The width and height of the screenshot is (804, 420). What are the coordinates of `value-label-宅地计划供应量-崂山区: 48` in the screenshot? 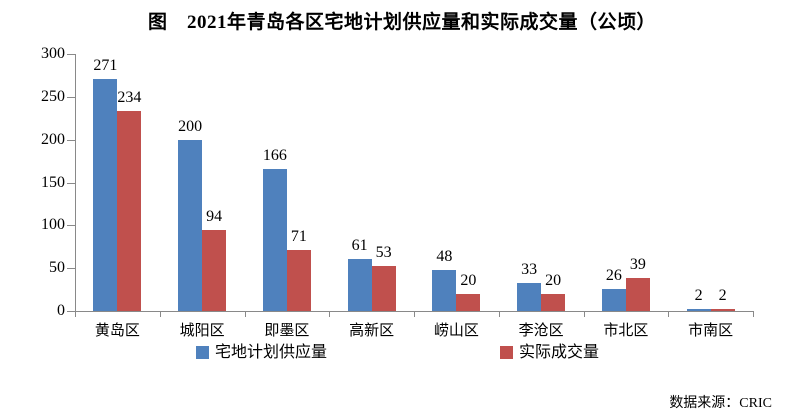 It's located at (444, 256).